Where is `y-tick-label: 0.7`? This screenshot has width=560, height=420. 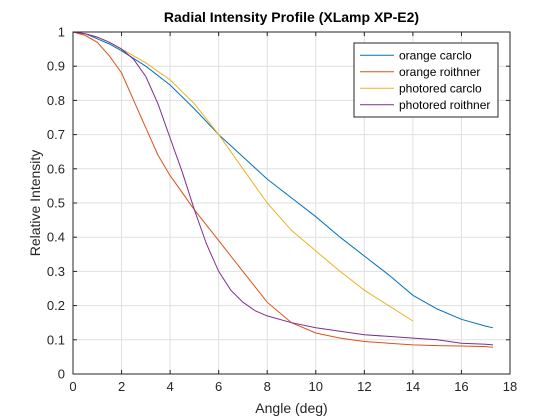 y-tick-label: 0.7 is located at coordinates (56, 134).